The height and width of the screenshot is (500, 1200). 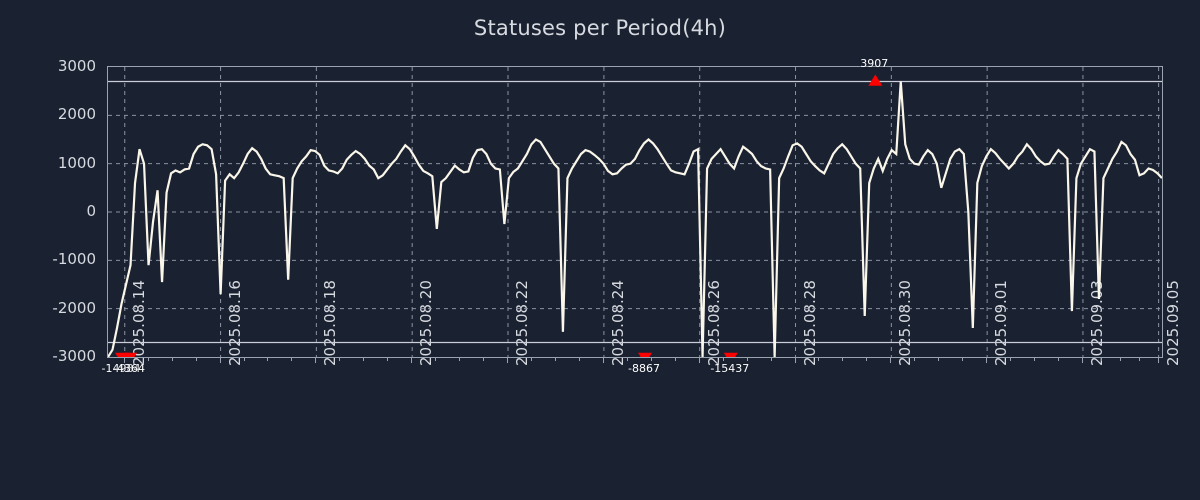 I want to click on annotation-label: -14984, so click(x=121, y=368).